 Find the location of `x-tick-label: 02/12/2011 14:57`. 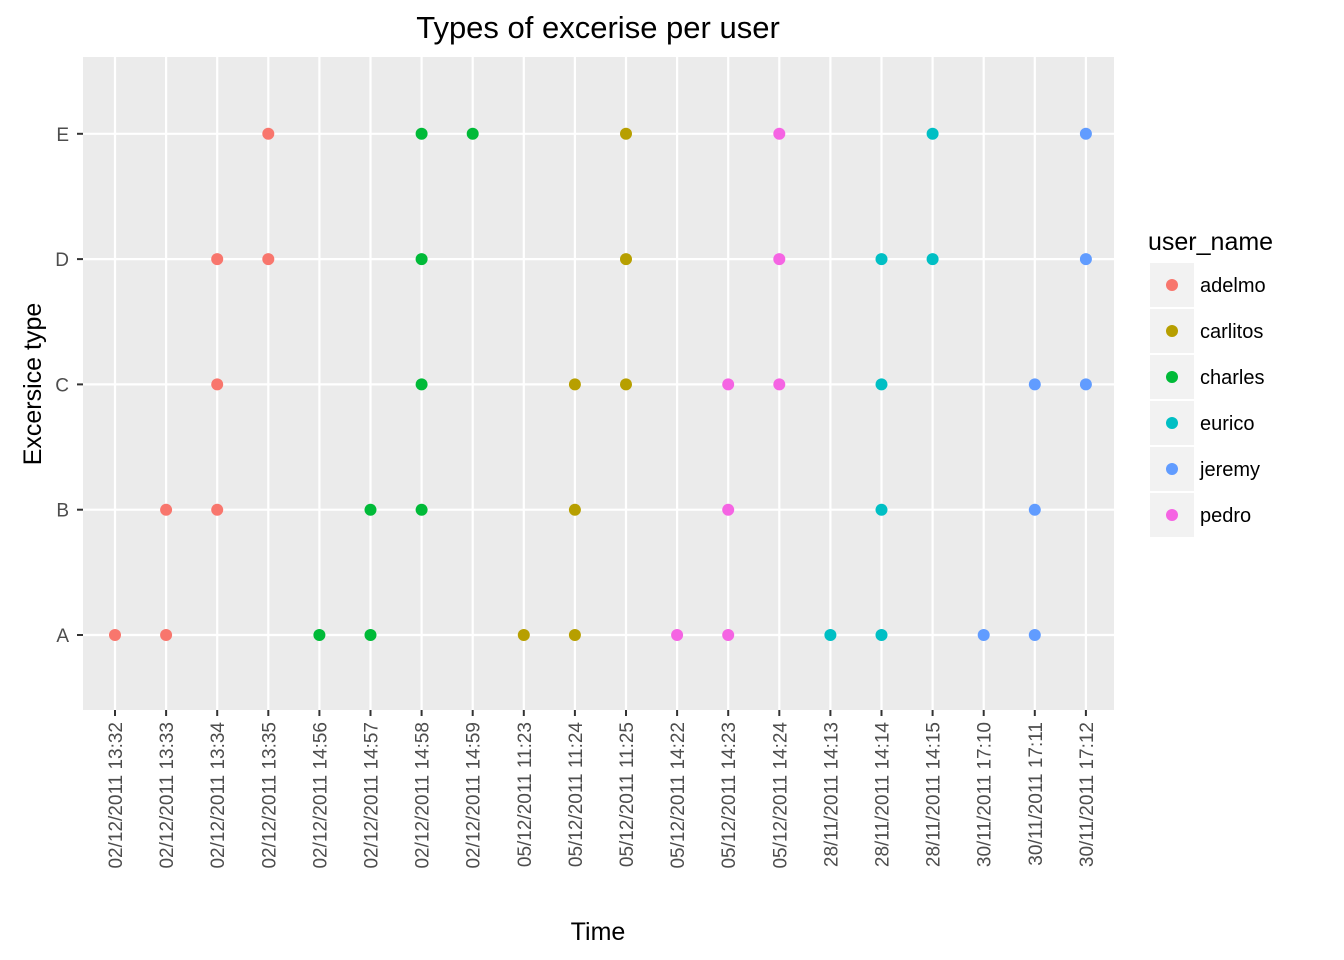

x-tick-label: 02/12/2011 14:57 is located at coordinates (372, 795).